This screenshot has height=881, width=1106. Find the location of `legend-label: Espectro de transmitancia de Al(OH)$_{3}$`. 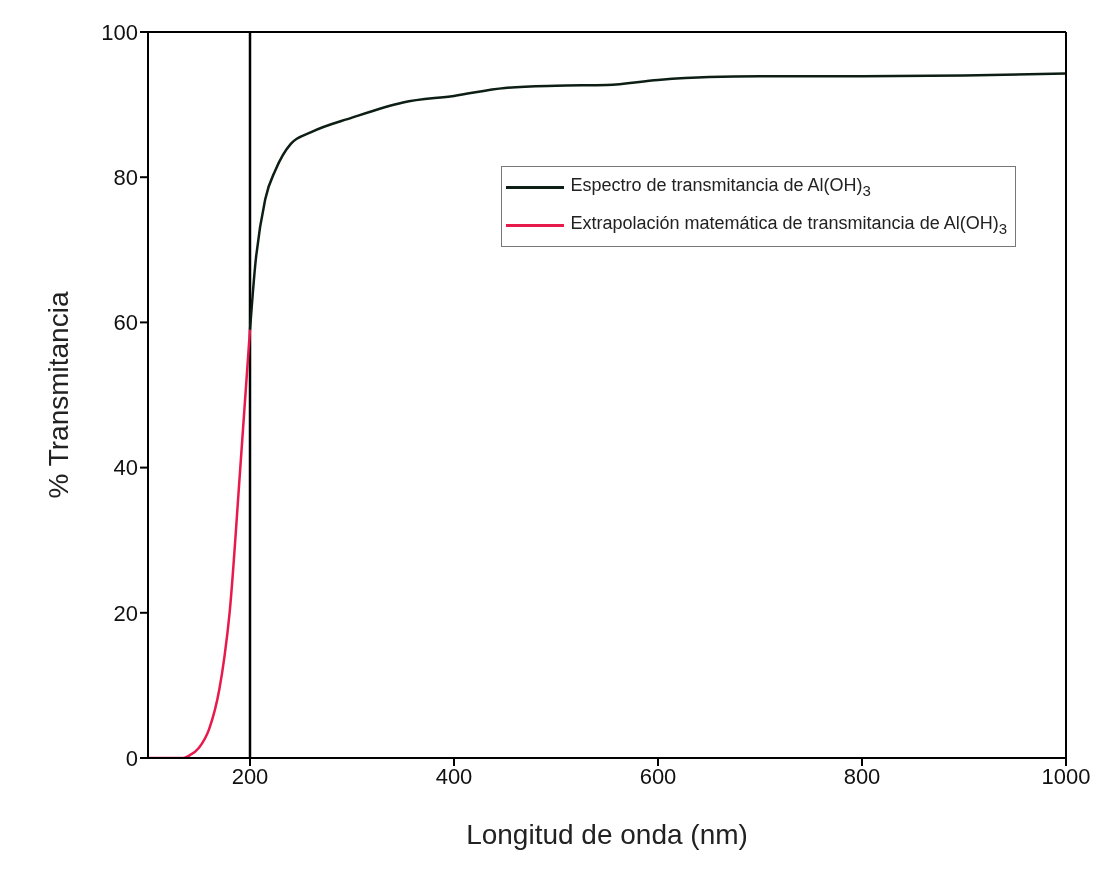

legend-label: Espectro de transmitancia de Al(OH)$_{3}$ is located at coordinates (720, 187).